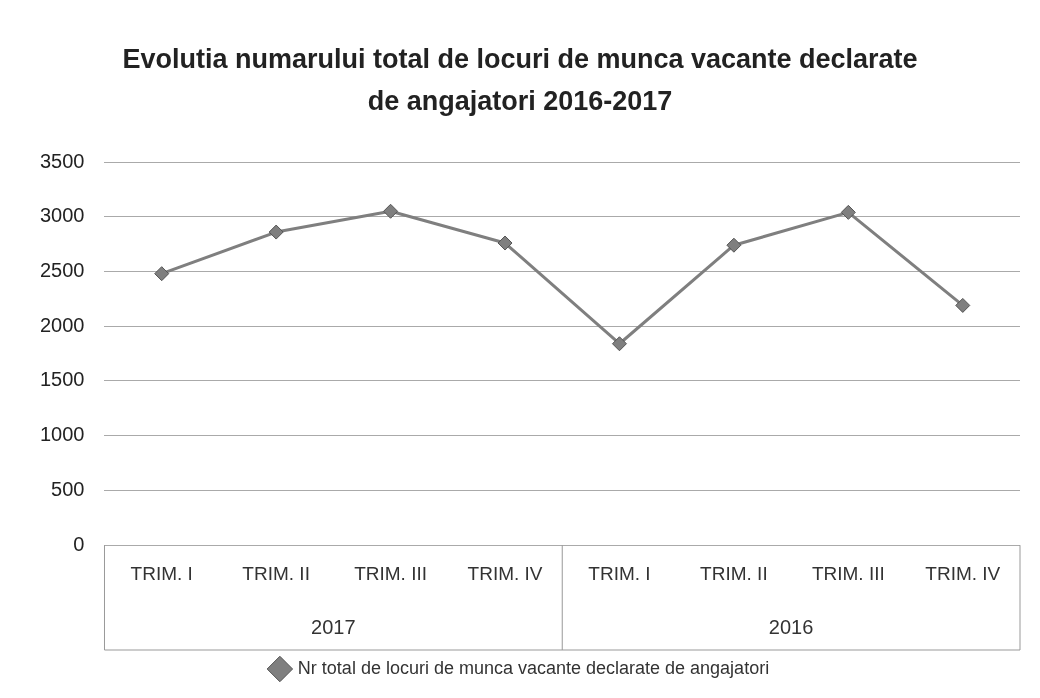 This screenshot has width=1040, height=698. What do you see at coordinates (333, 626) in the screenshot?
I see `text: 2017` at bounding box center [333, 626].